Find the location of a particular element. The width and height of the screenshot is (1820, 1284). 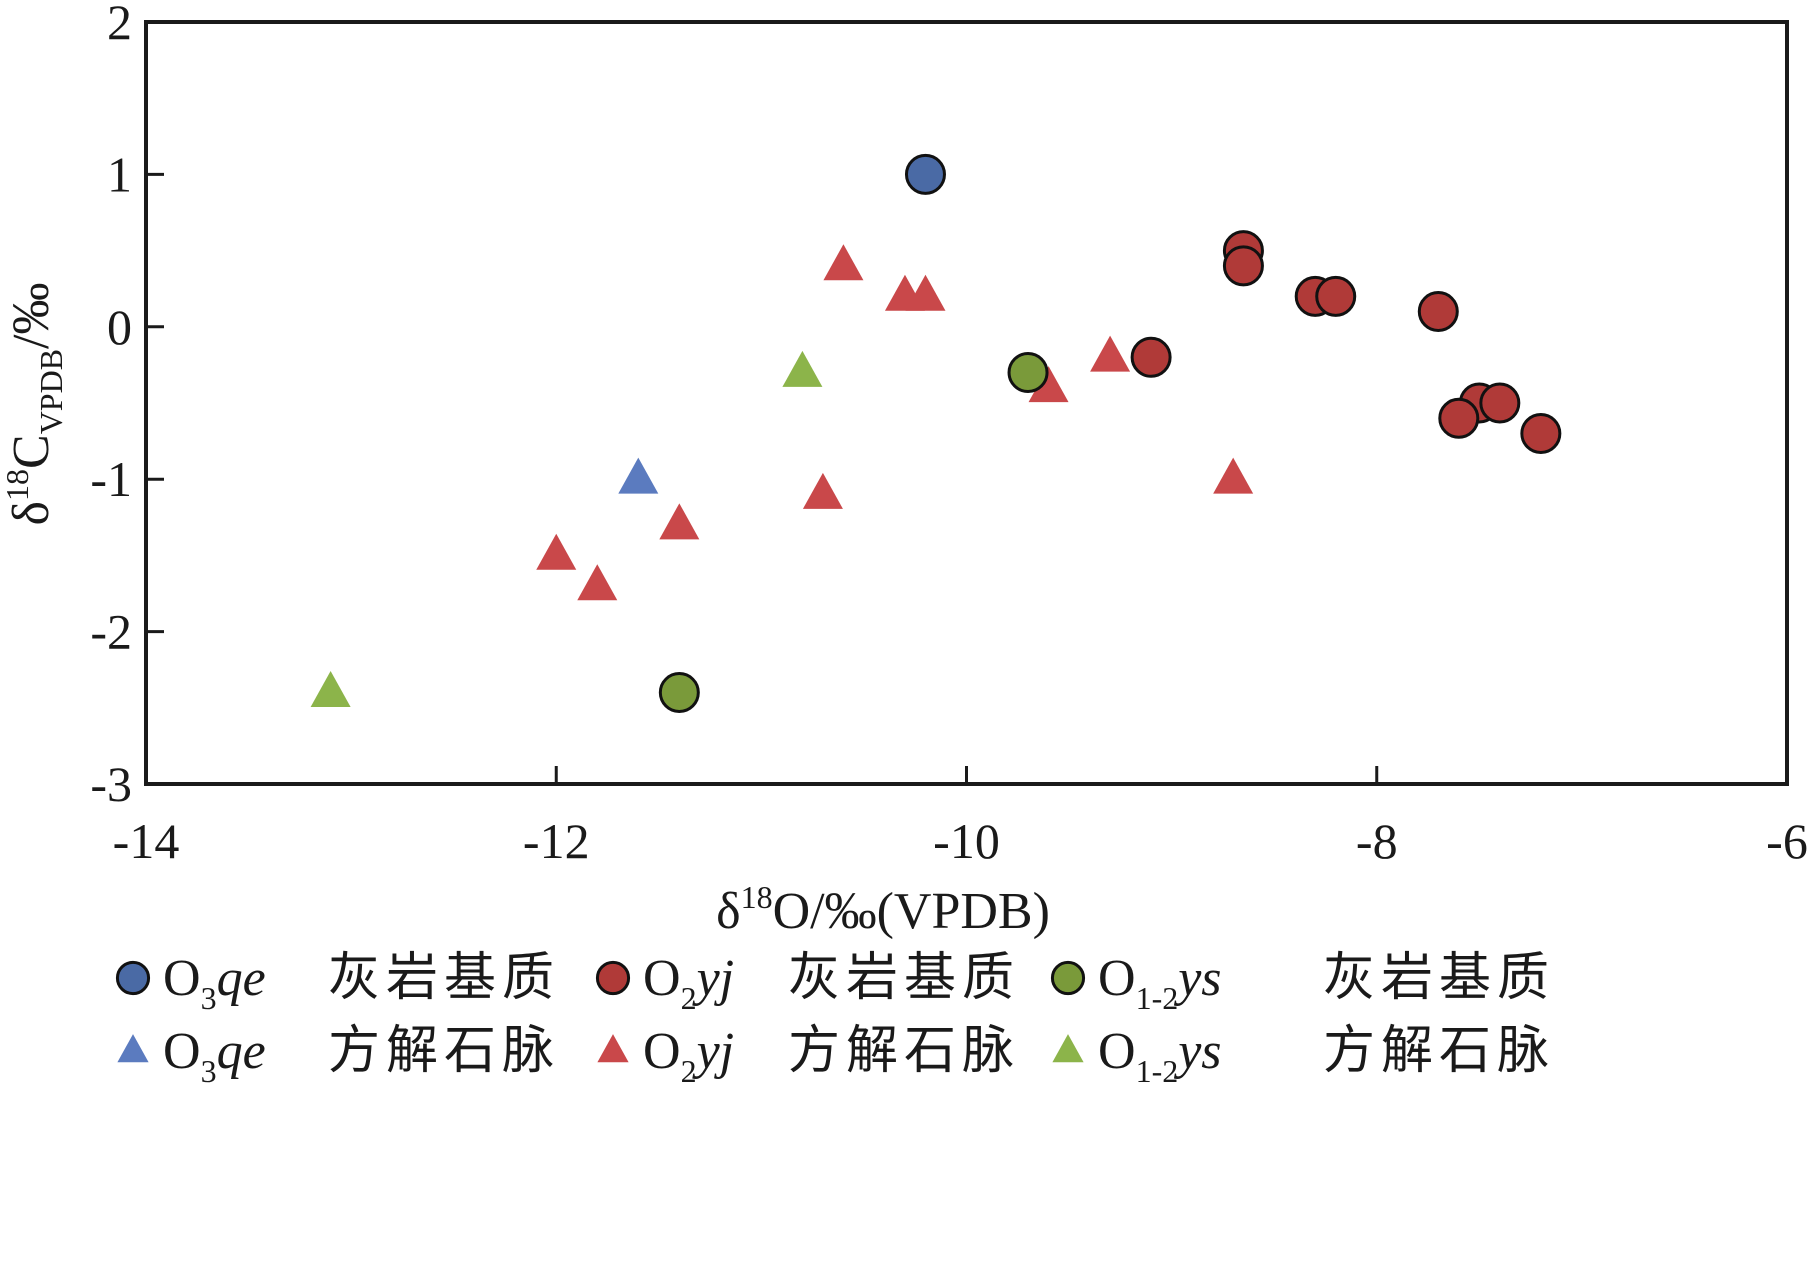

y-tick-label: -3 is located at coordinates (111, 784).